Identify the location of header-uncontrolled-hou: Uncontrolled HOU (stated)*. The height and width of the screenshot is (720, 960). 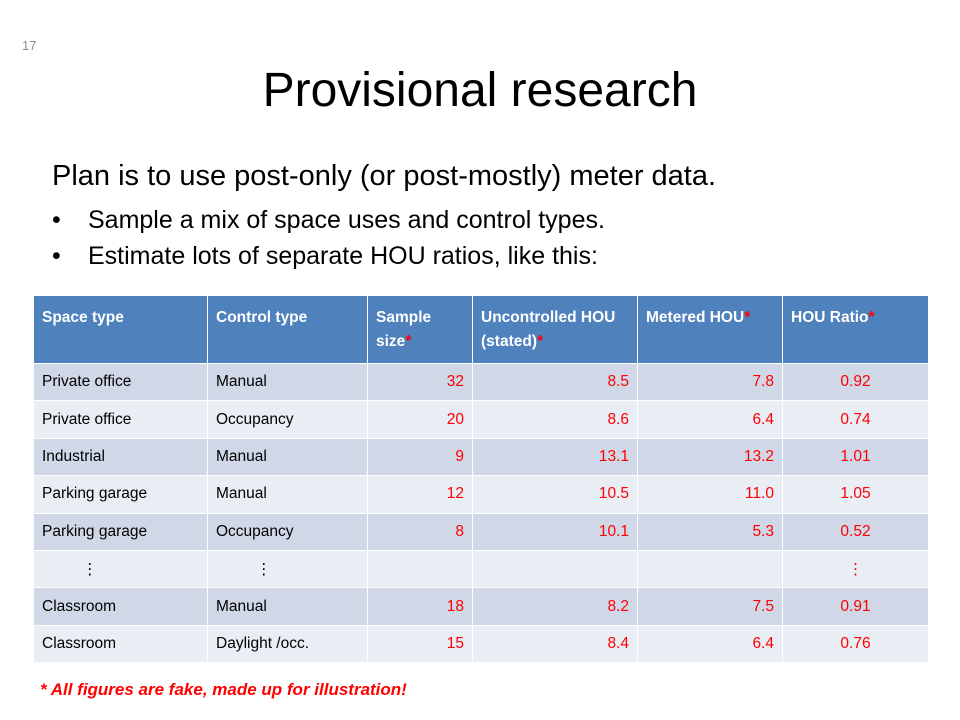
(555, 329).